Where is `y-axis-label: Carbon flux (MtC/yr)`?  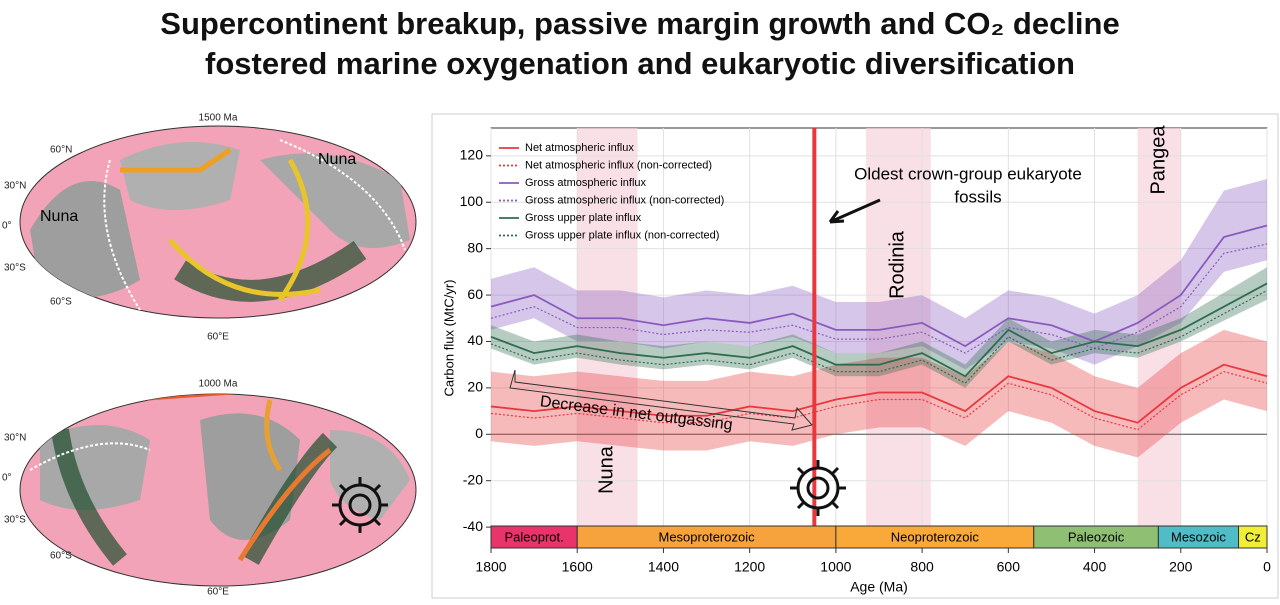 y-axis-label: Carbon flux (MtC/yr) is located at coordinates (448, 337).